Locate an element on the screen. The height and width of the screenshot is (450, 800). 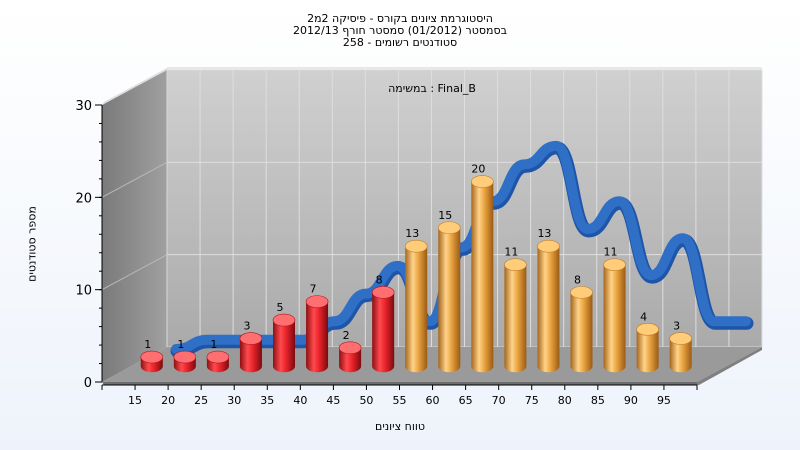
bar-value-label: 15 is located at coordinates (445, 215).